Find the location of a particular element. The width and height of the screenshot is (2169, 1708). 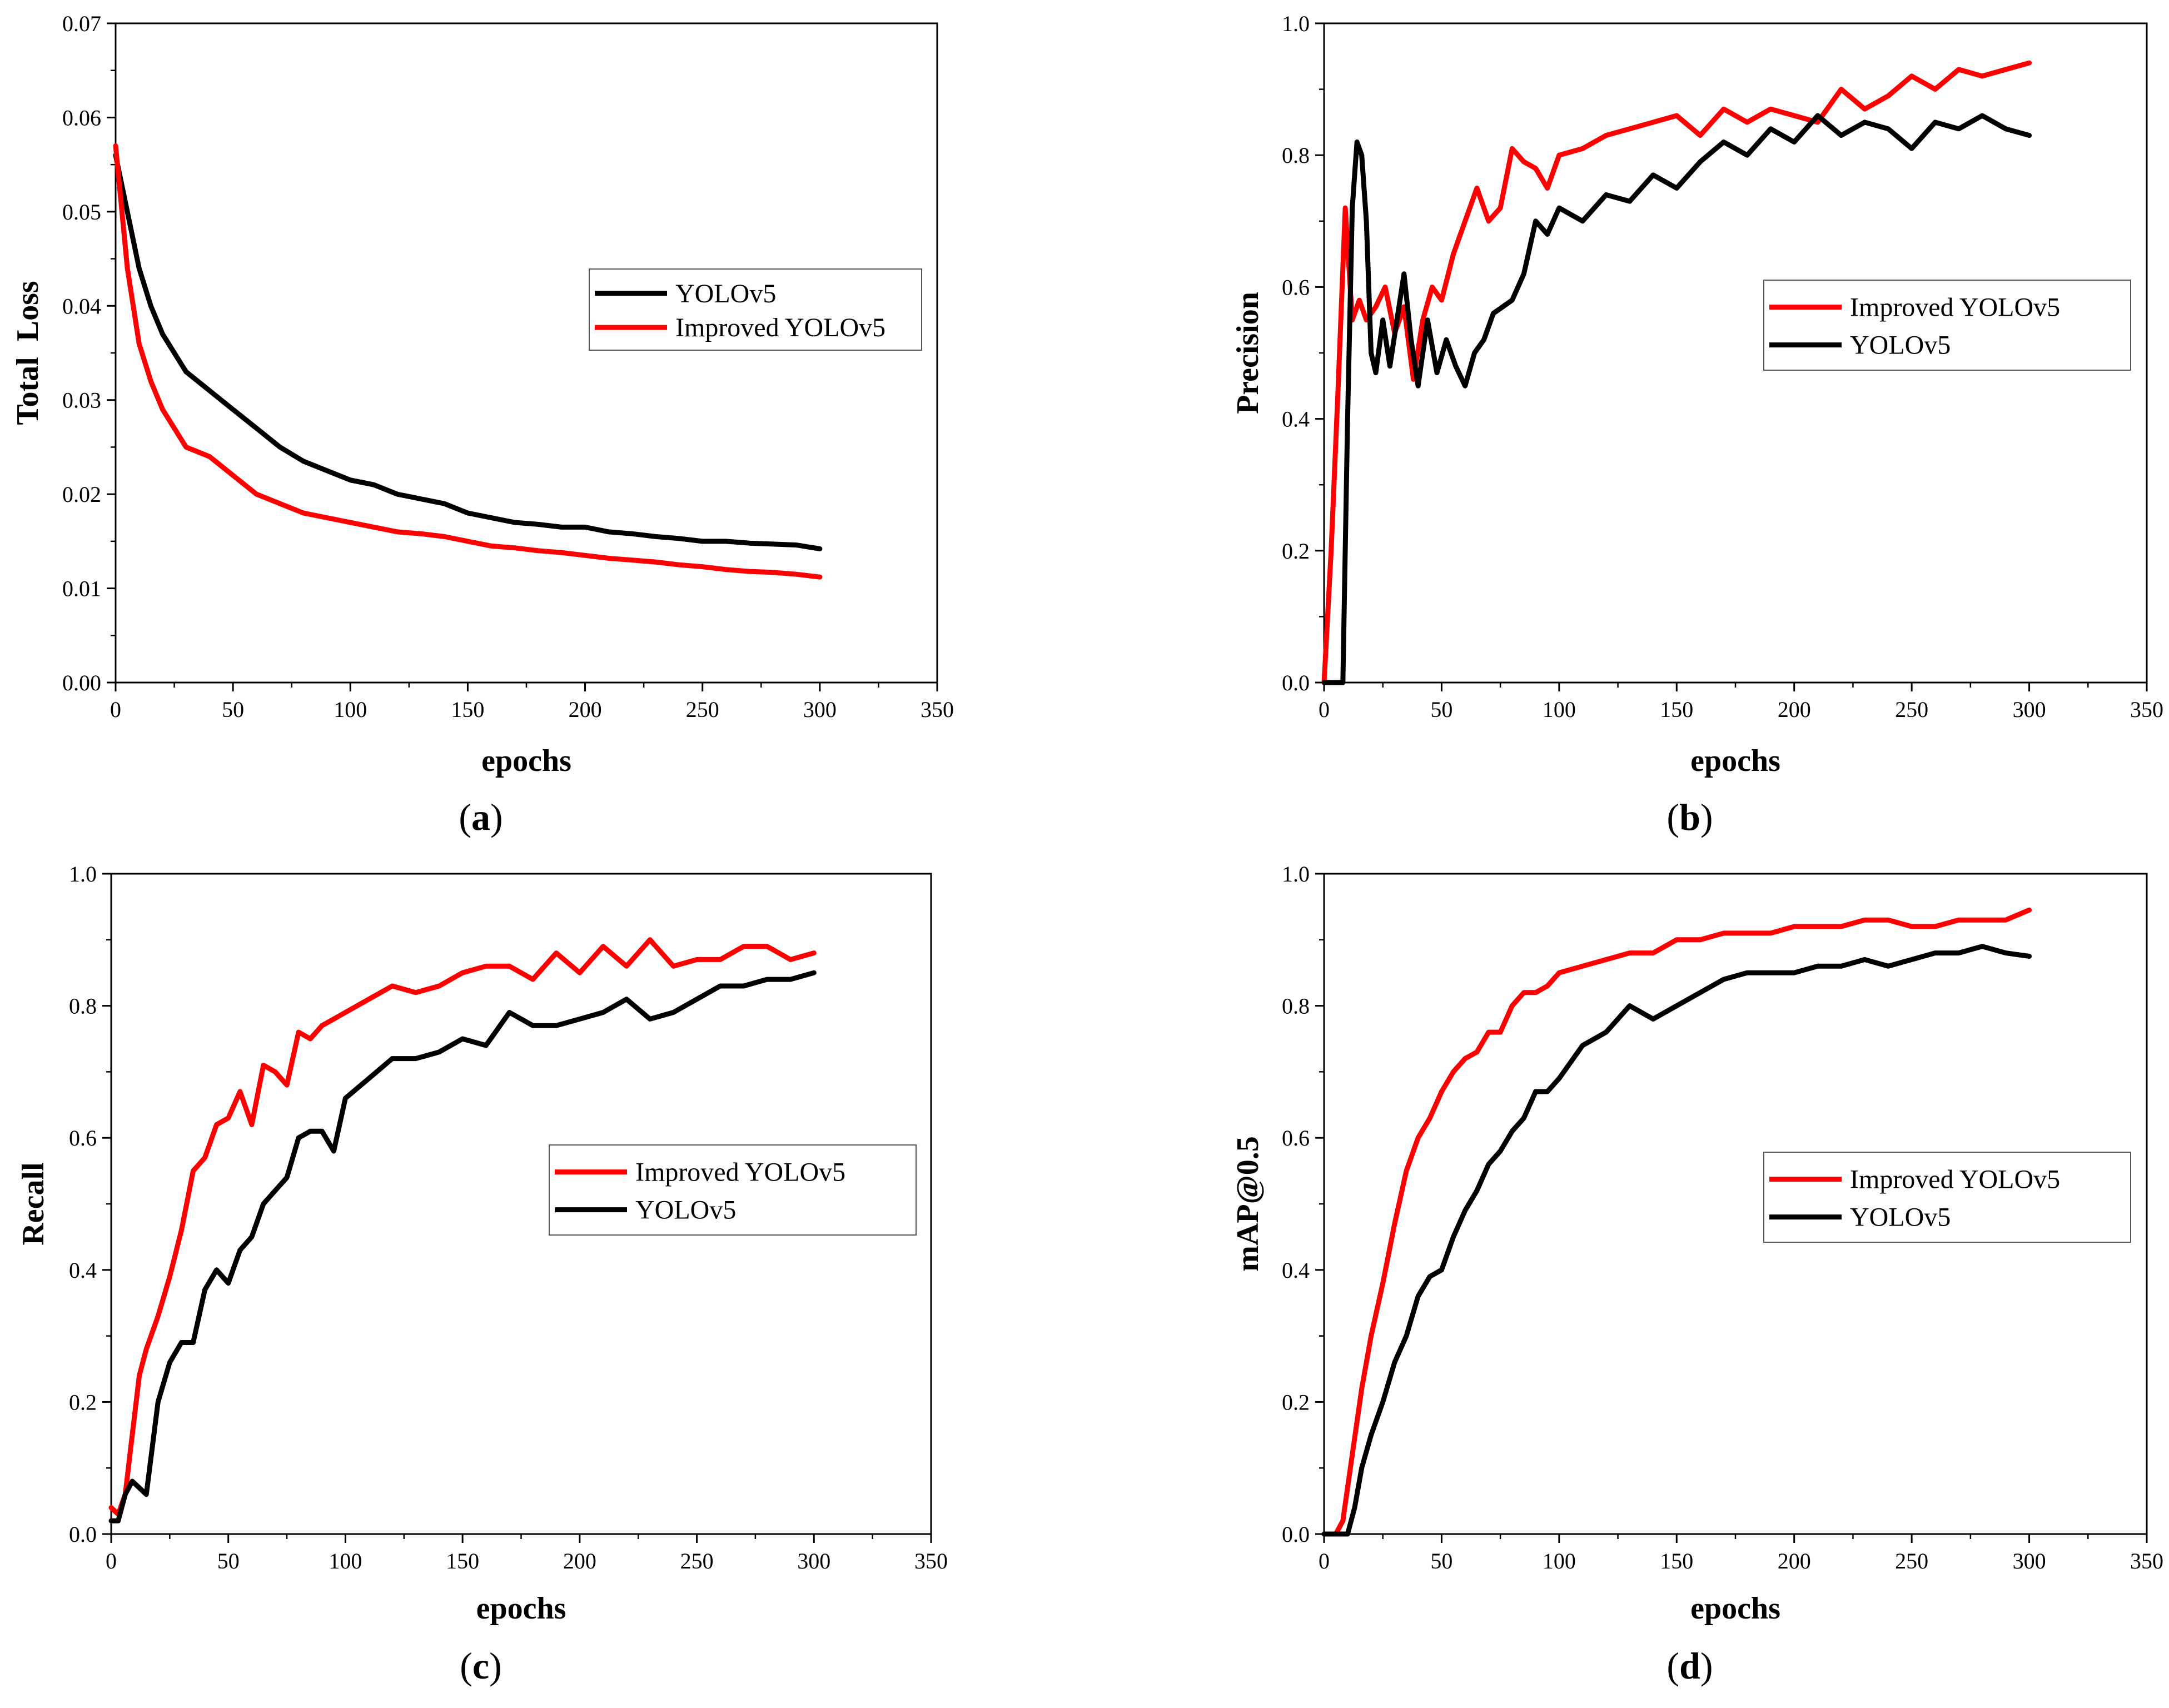

y-tick-label: 0.01 is located at coordinates (81, 588).